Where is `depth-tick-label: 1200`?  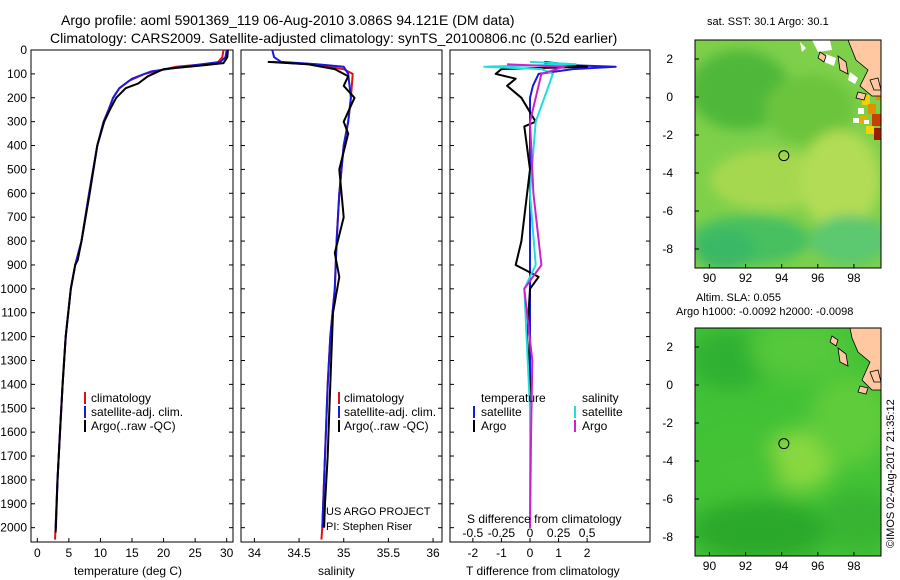 depth-tick-label: 1200 is located at coordinates (13, 337).